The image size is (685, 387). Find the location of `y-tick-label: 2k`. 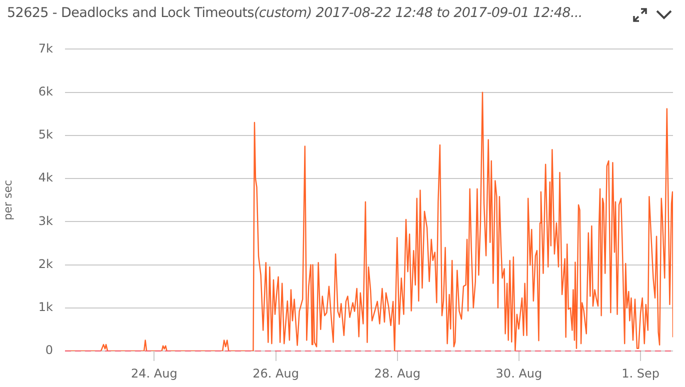

y-tick-label: 2k is located at coordinates (46, 263).